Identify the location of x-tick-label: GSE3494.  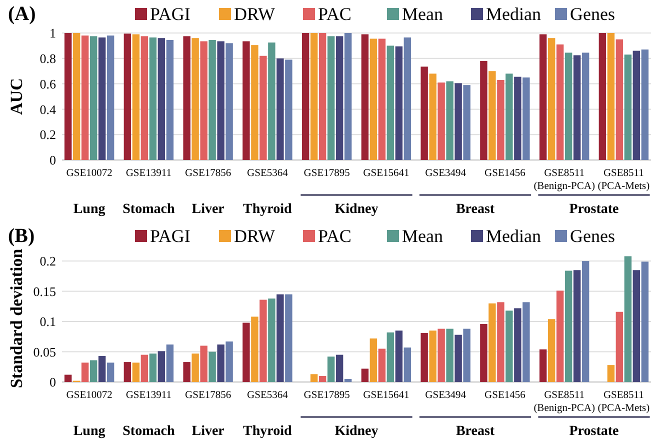
(446, 173).